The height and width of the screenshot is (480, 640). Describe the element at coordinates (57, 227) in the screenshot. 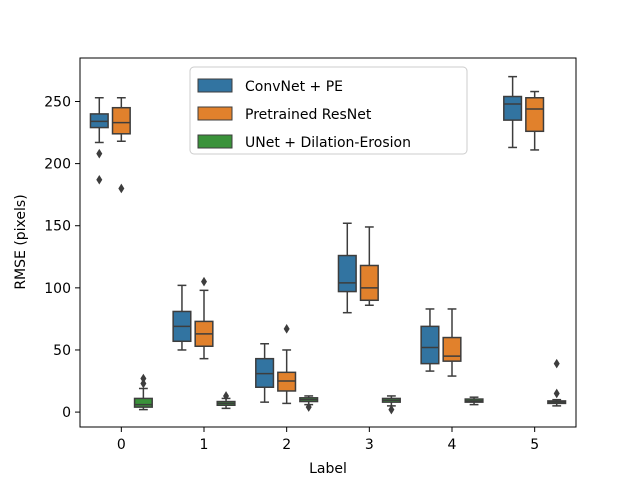

I see `y-tick-label: 150` at that location.